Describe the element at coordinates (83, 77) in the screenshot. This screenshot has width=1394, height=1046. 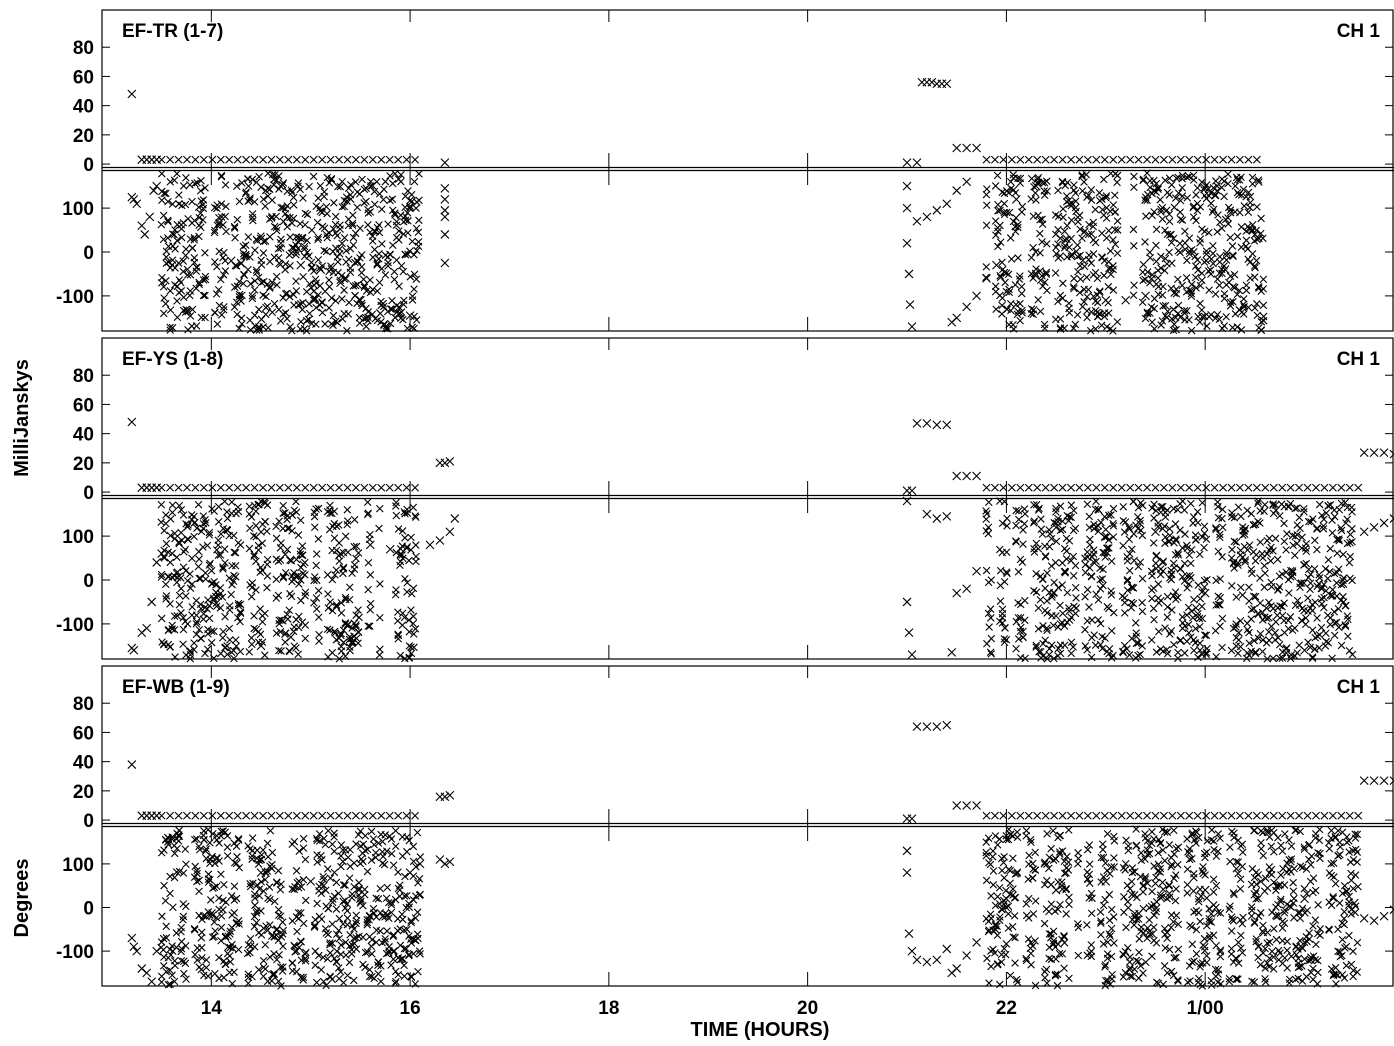
I see `amplitude-tick-label: 60` at that location.